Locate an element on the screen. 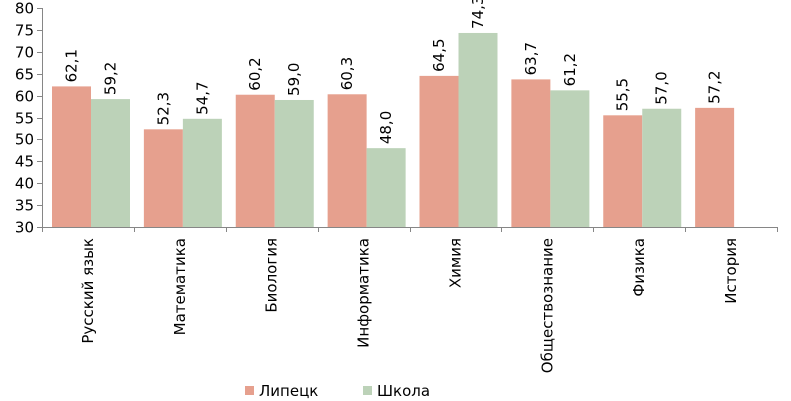 The height and width of the screenshot is (401, 791). category-label: Информатика is located at coordinates (364, 293).